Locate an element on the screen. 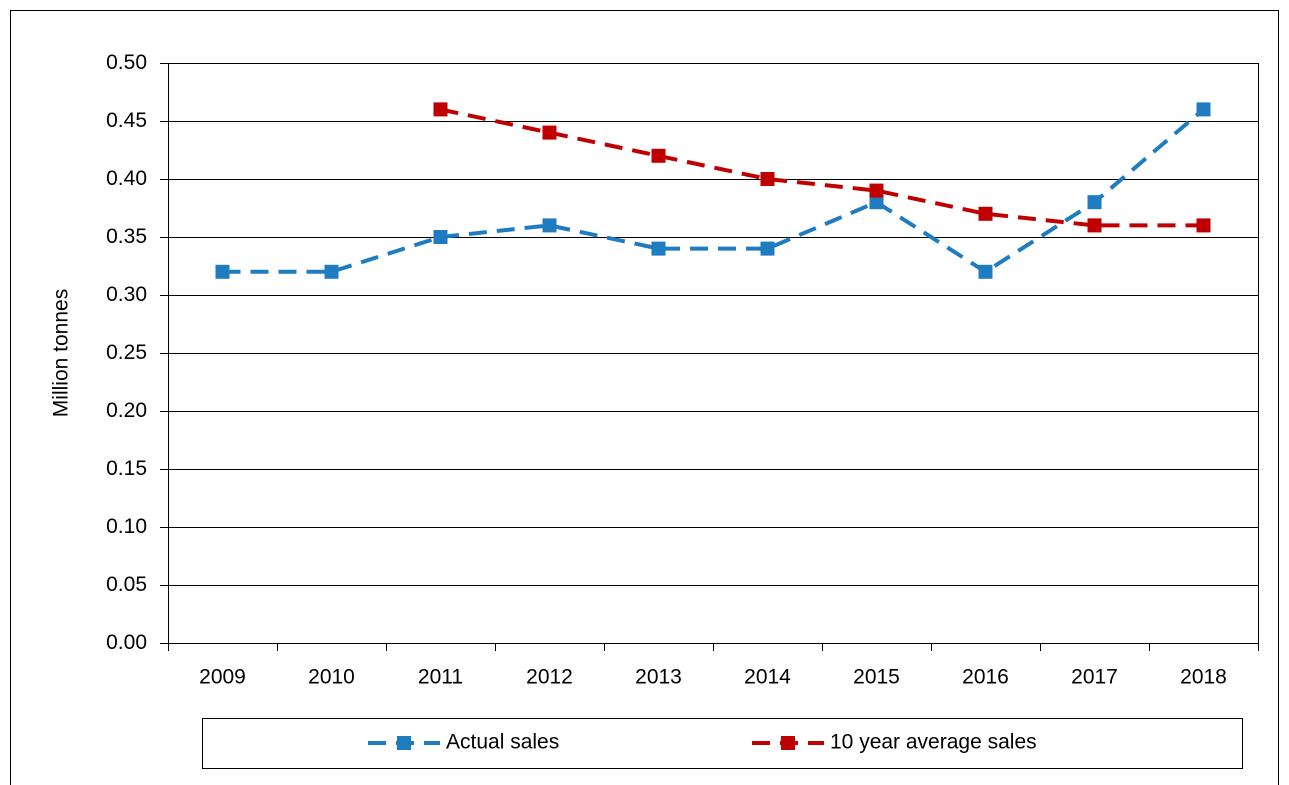 The height and width of the screenshot is (785, 1289). x-tick-label: 2016 is located at coordinates (985, 677).